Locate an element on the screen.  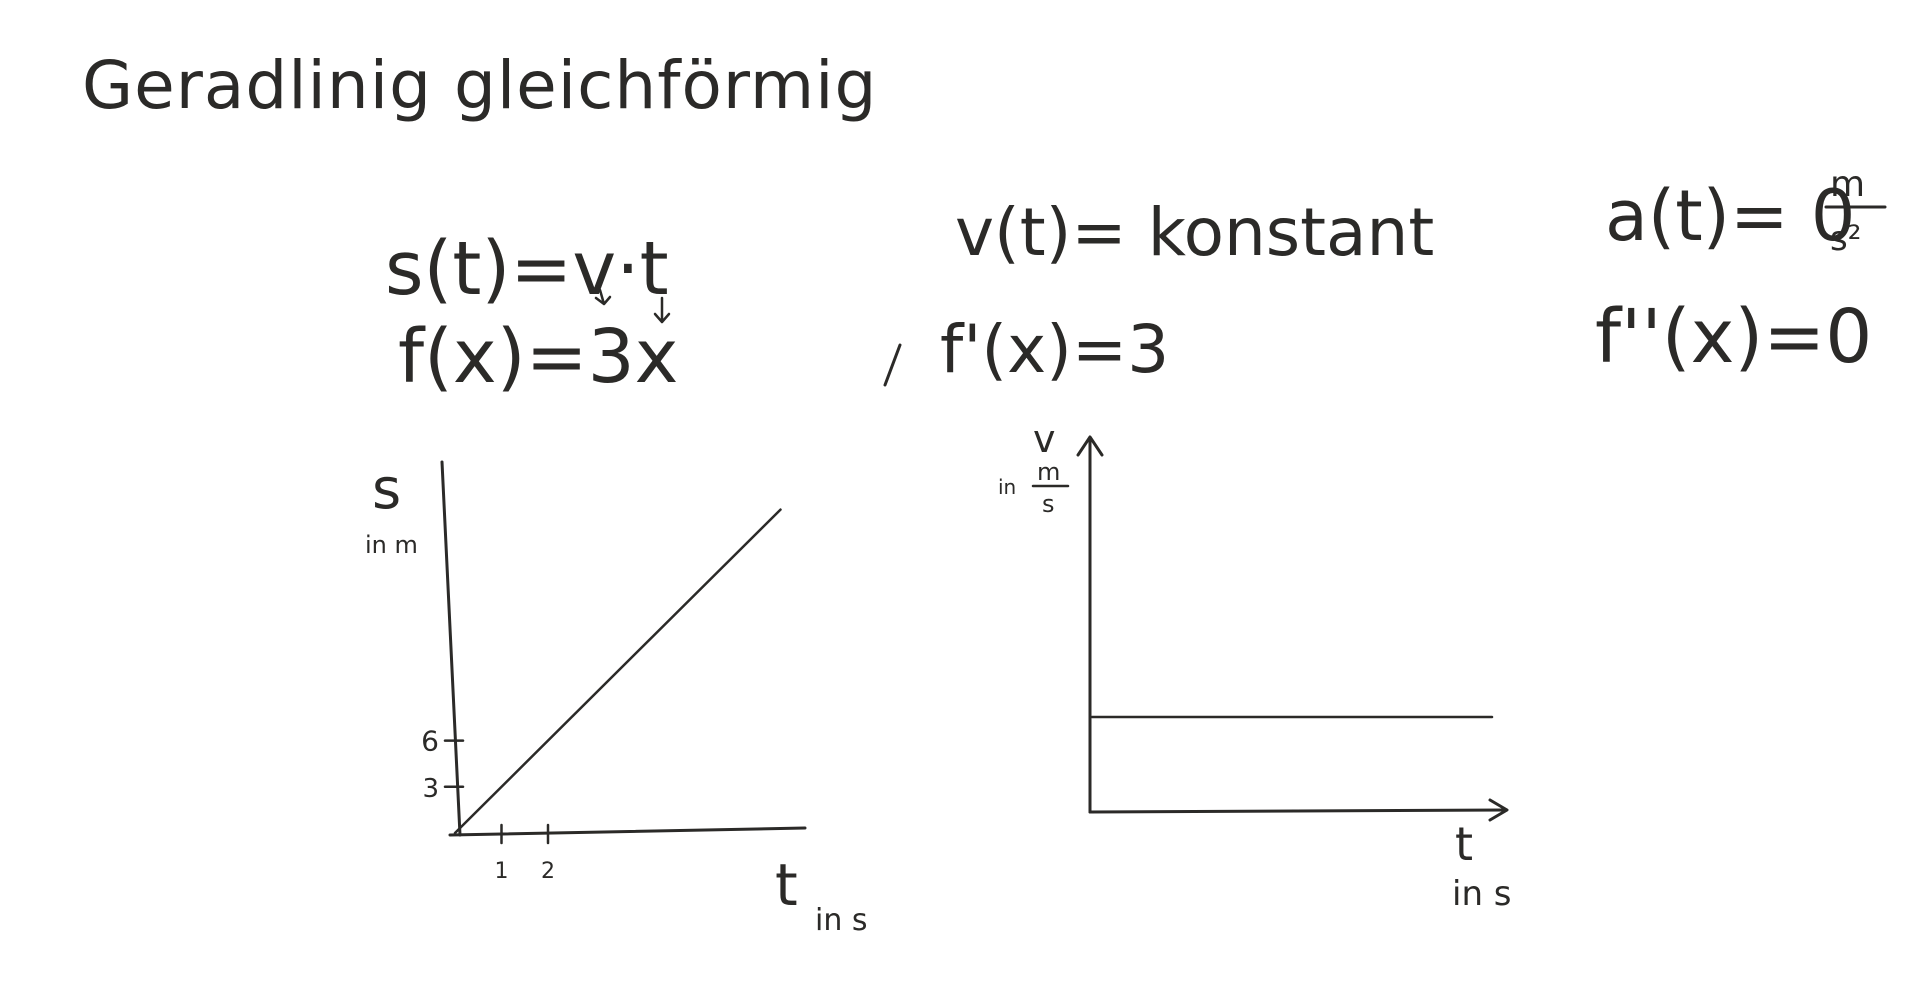
chart1-ylabel-unit: in m is located at coordinates (391, 545).